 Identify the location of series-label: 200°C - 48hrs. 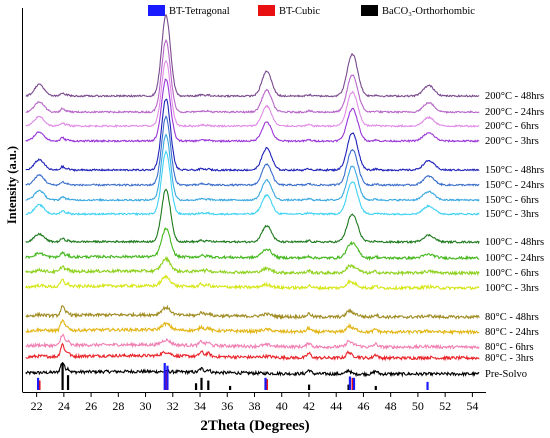
(514, 96).